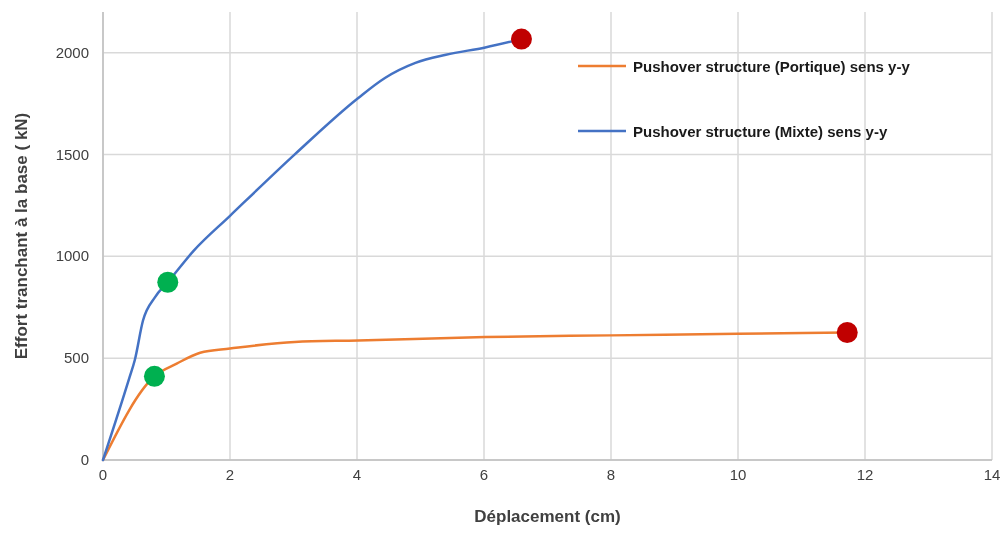 This screenshot has width=1006, height=534. Describe the element at coordinates (72, 154) in the screenshot. I see `y-tick-label: 1500` at that location.